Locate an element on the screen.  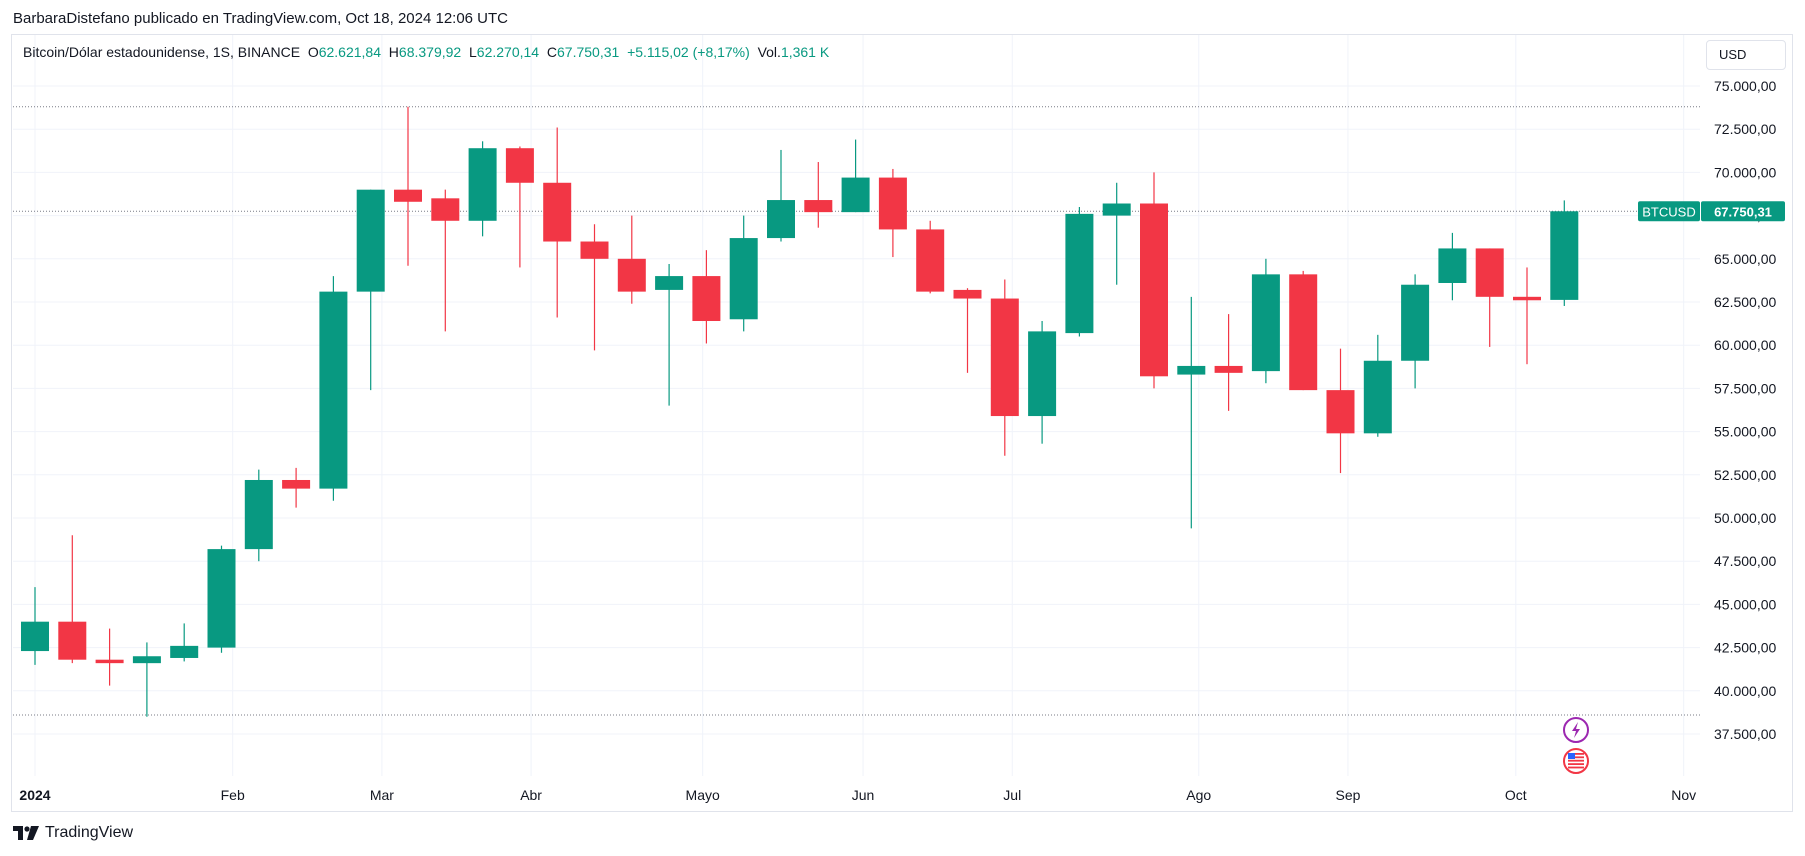
y-tick-label: 42.500,00 is located at coordinates (1745, 648).